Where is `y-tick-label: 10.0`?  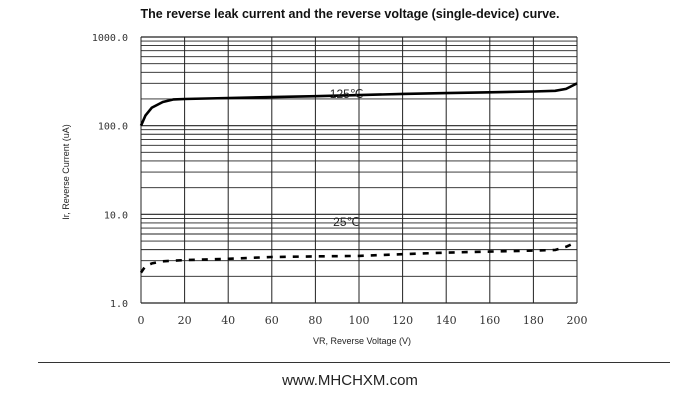
y-tick-label: 10.0 is located at coordinates (116, 215).